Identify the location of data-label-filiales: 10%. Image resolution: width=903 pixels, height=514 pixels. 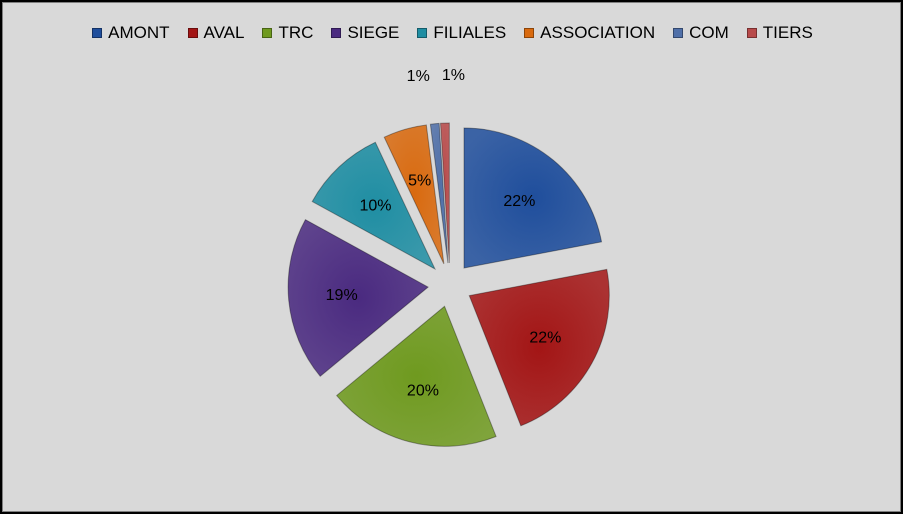
(376, 206).